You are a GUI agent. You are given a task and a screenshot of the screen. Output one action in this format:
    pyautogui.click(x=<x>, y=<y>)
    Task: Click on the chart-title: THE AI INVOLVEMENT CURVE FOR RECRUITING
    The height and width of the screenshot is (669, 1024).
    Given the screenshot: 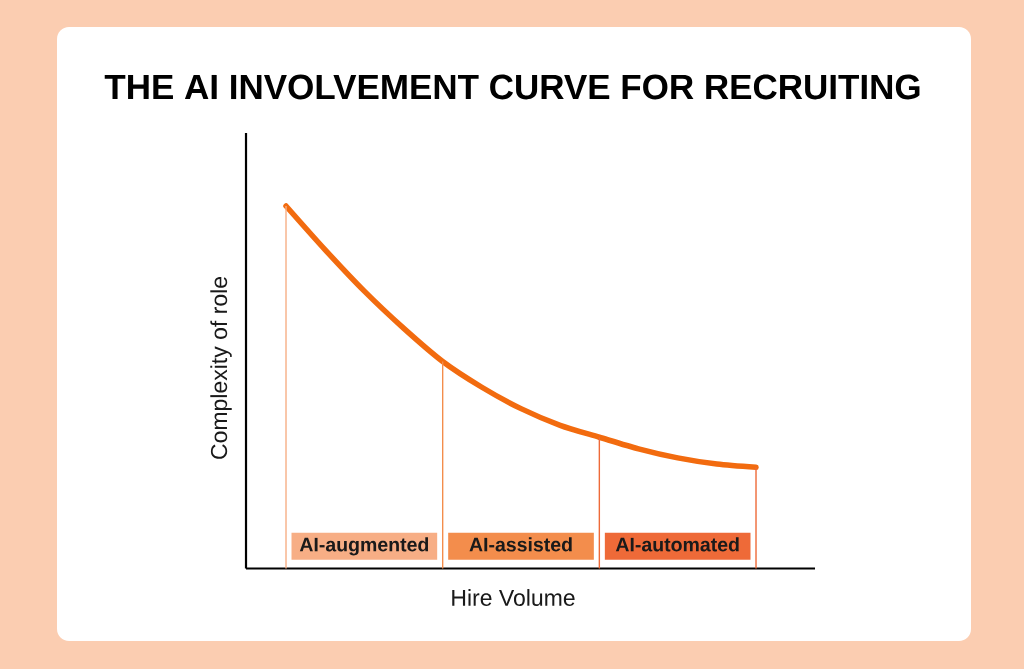 What is the action you would take?
    pyautogui.click(x=512, y=87)
    